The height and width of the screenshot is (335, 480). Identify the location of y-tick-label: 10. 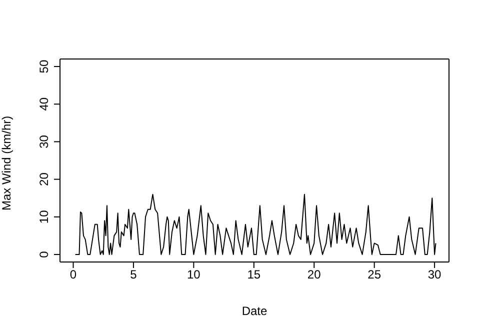
(44, 217).